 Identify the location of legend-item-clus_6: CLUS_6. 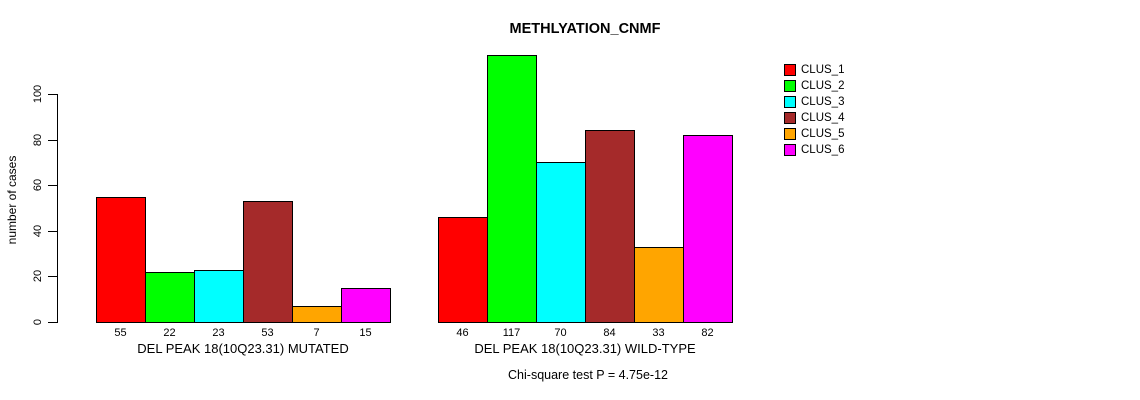
(814, 150).